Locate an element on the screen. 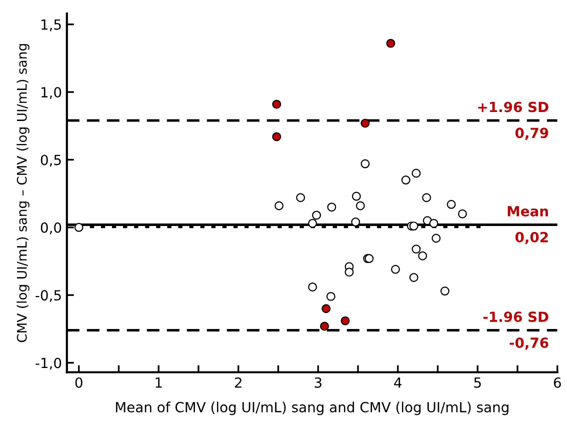  x-tick-label: 6 is located at coordinates (557, 382).